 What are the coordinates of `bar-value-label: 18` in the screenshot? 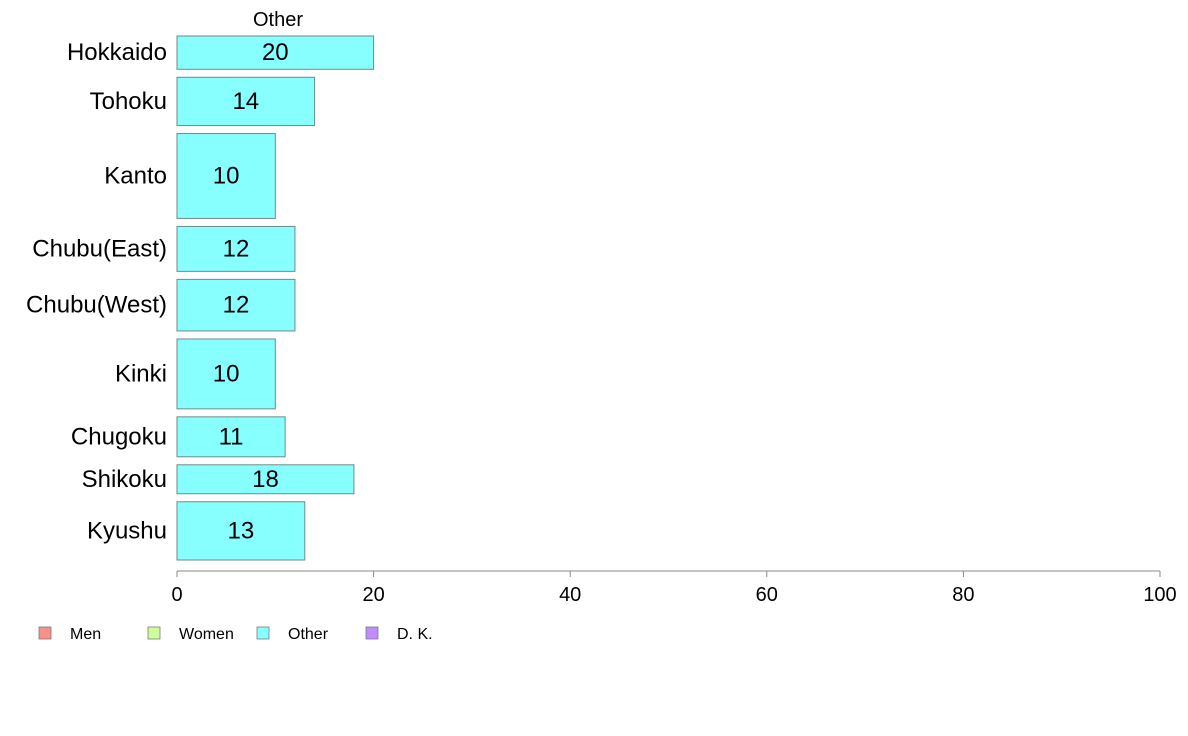 It's located at (265, 479).